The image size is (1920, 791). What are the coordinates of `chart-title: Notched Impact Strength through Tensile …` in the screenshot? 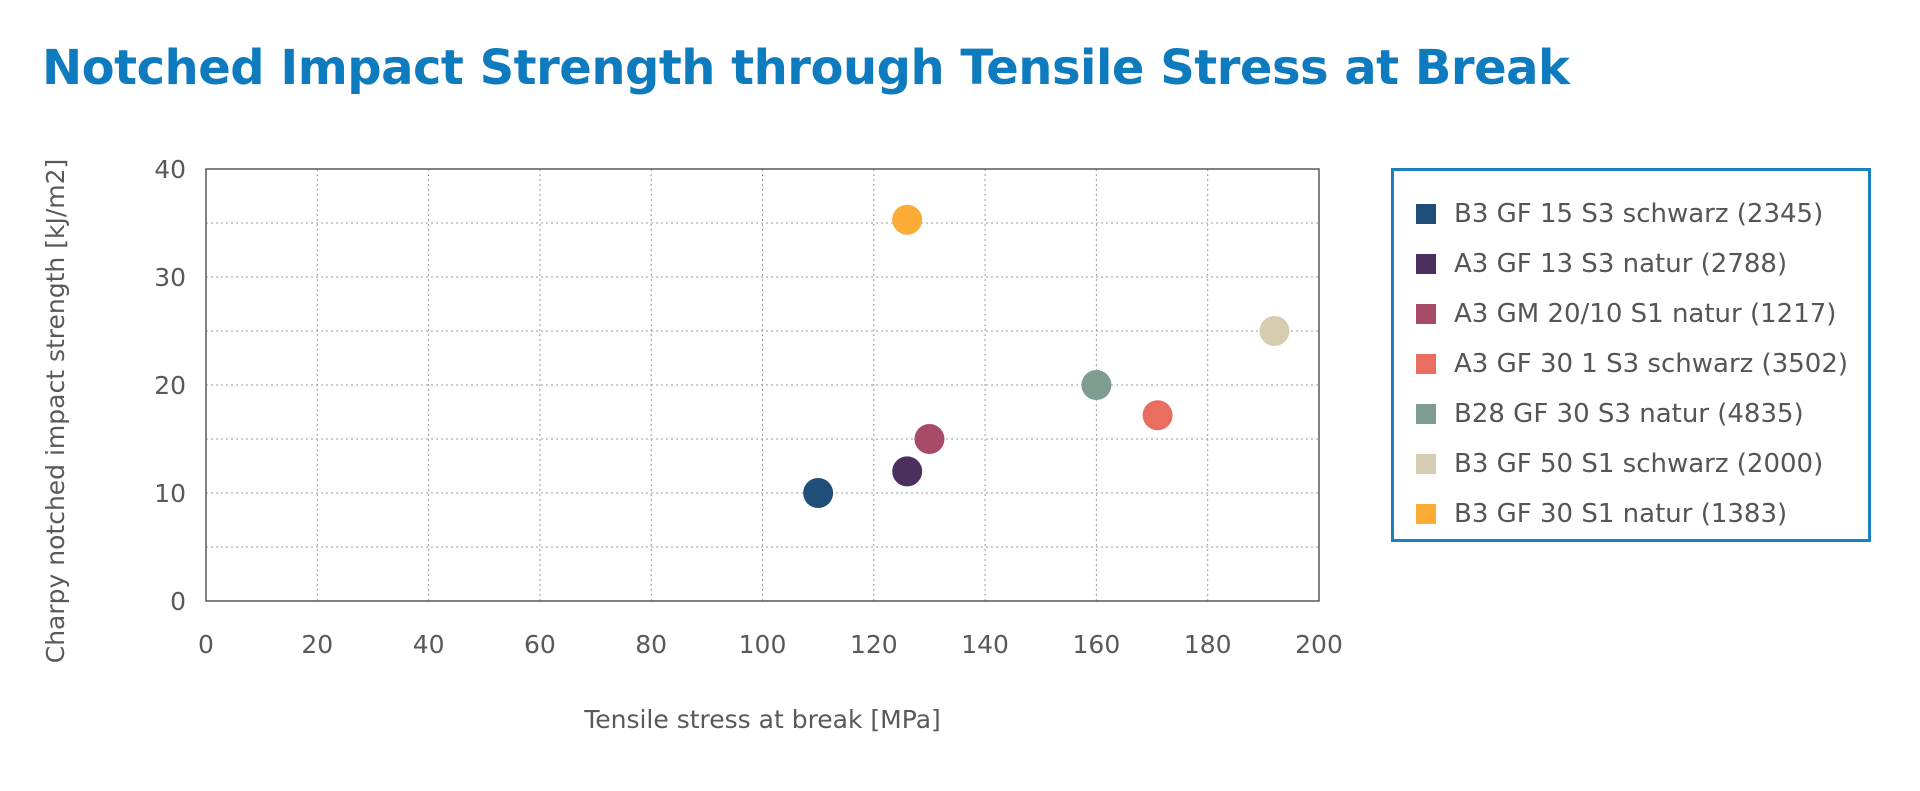 It's located at (806, 68).